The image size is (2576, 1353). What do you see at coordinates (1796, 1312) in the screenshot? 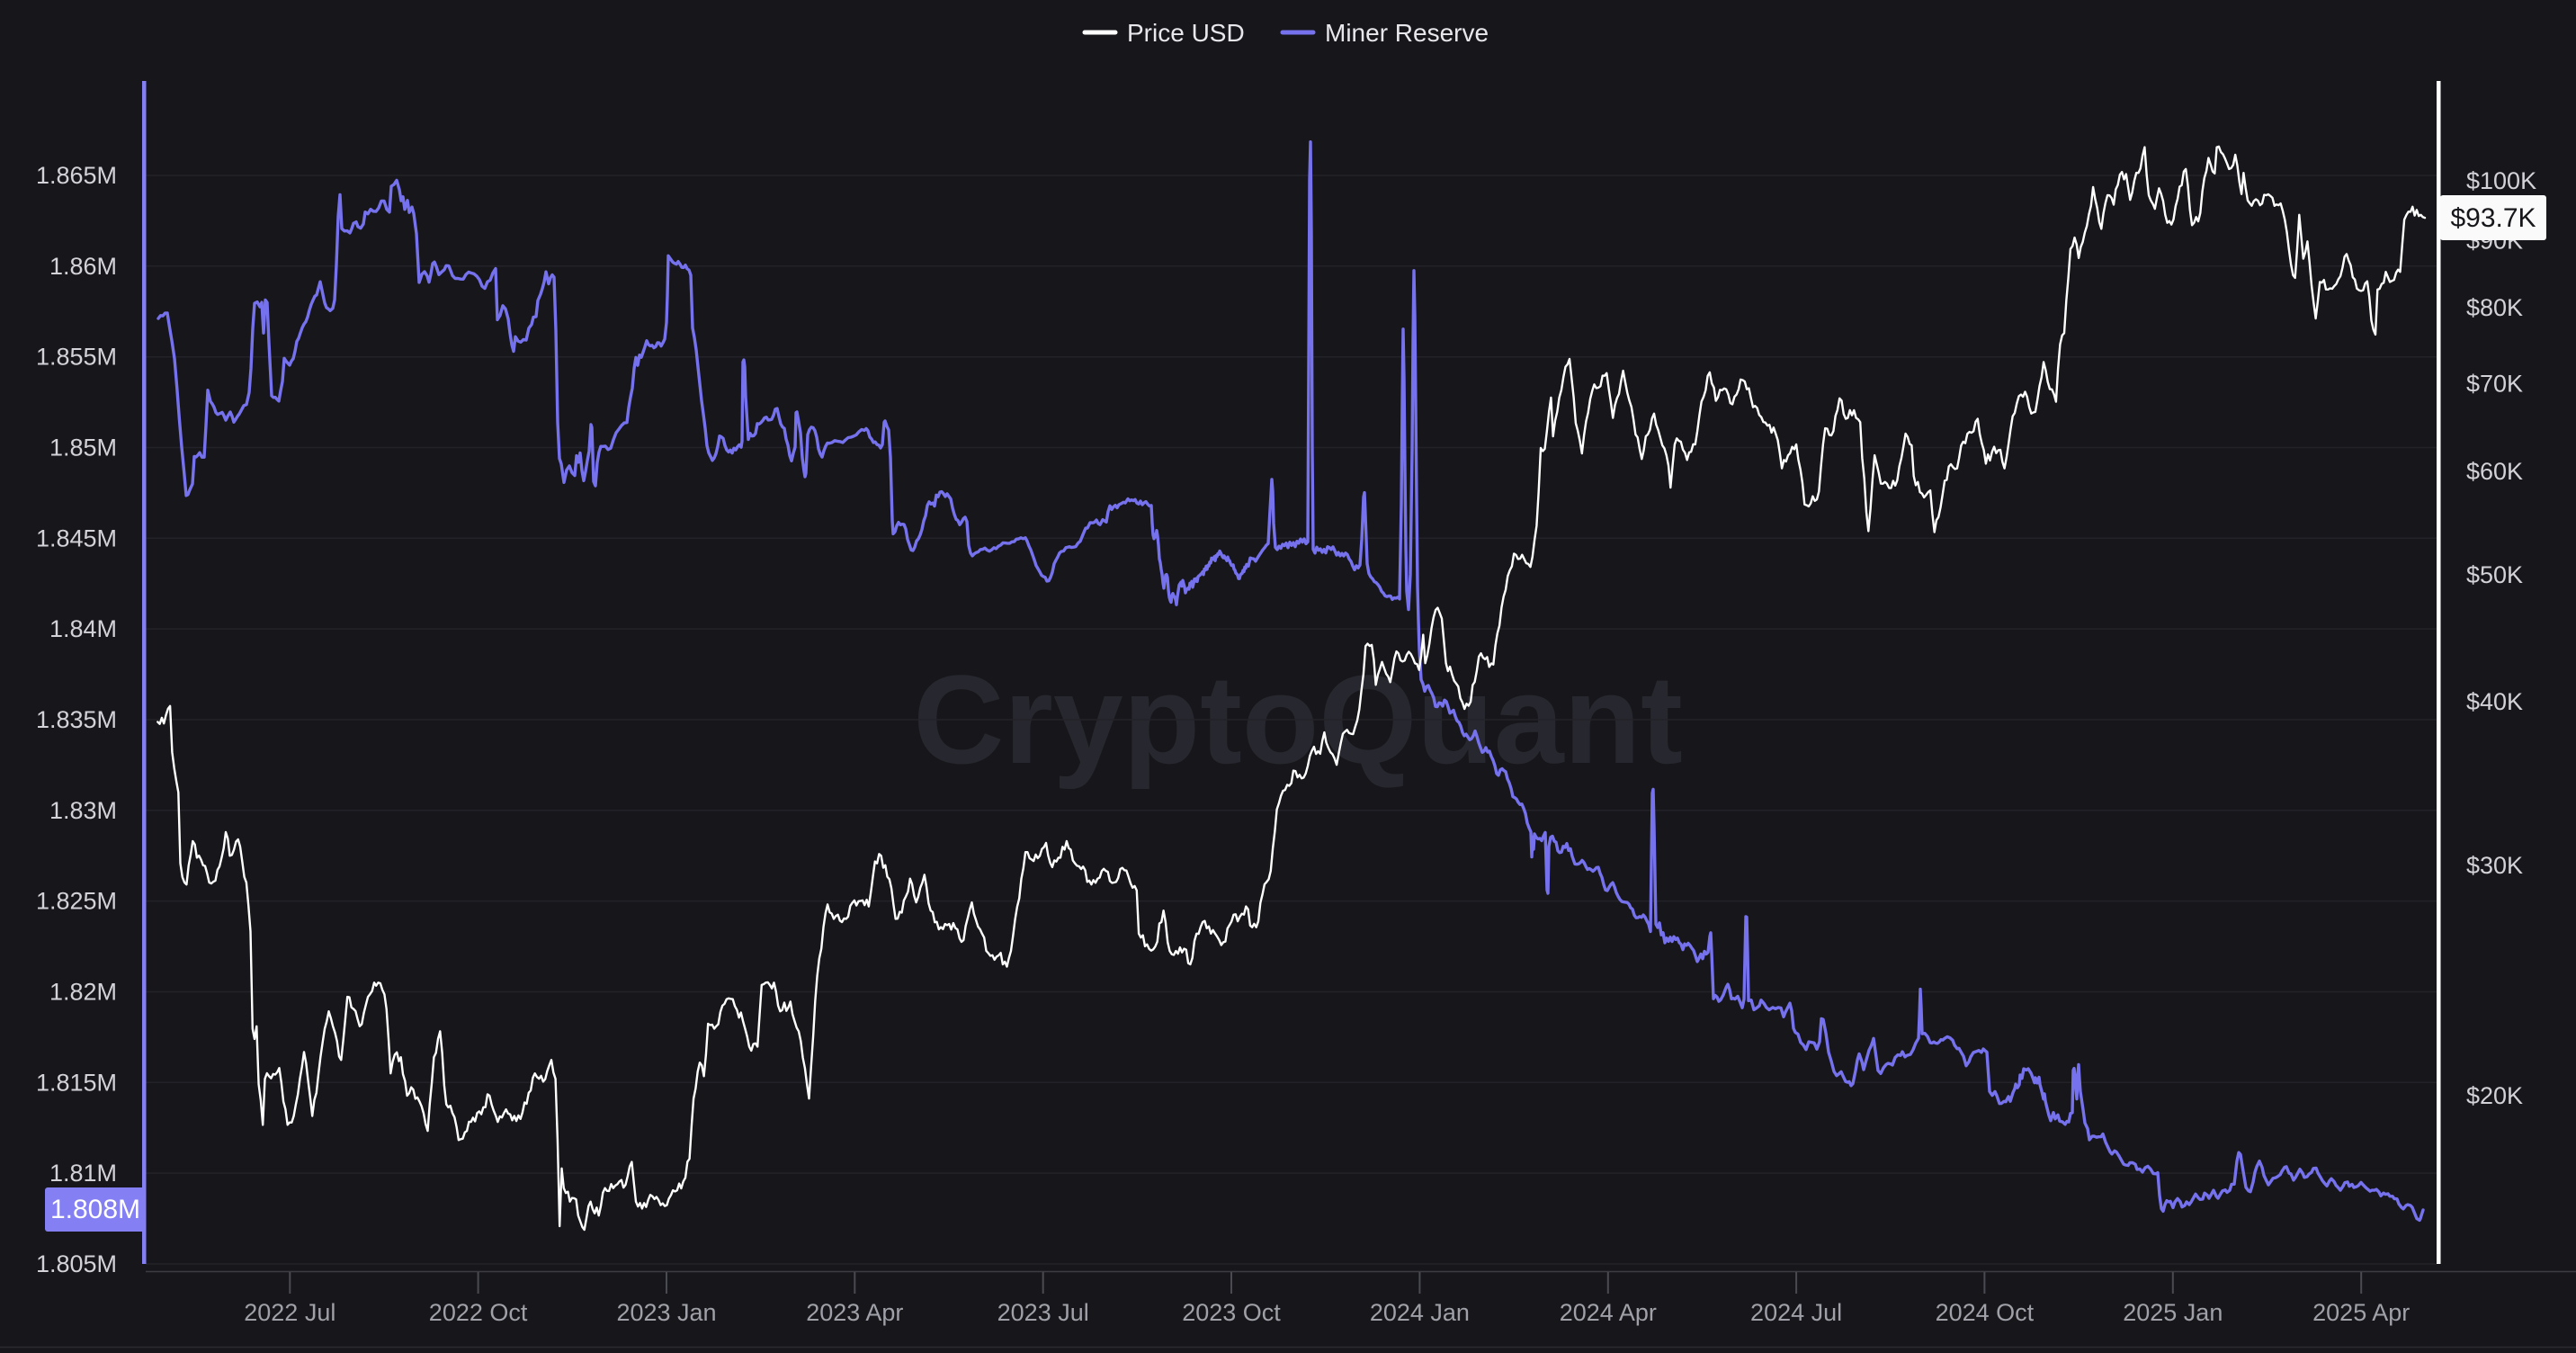
I see `svg-text: 2024 Jul` at bounding box center [1796, 1312].